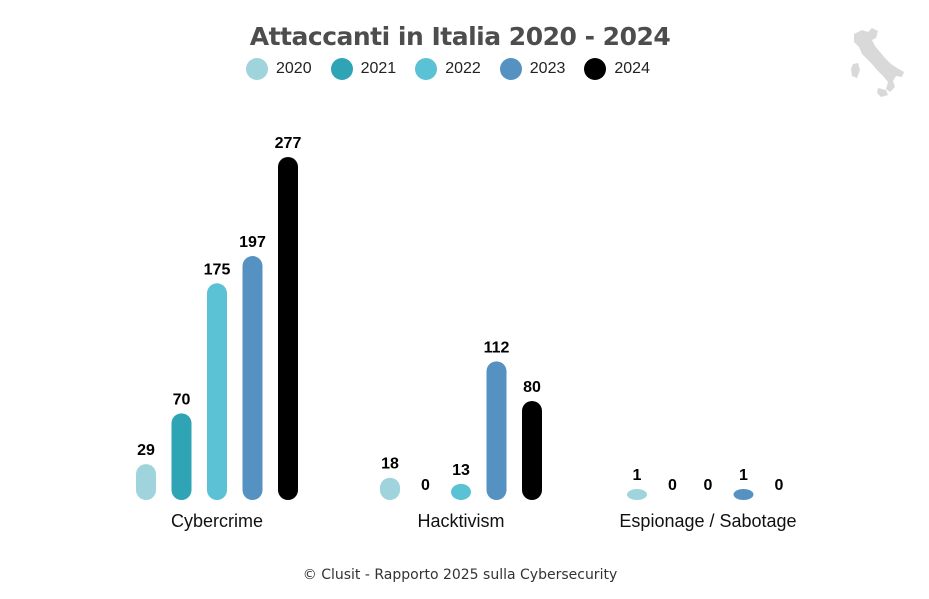 The width and height of the screenshot is (929, 599). I want to click on legend-label-2024: 2024, so click(632, 68).